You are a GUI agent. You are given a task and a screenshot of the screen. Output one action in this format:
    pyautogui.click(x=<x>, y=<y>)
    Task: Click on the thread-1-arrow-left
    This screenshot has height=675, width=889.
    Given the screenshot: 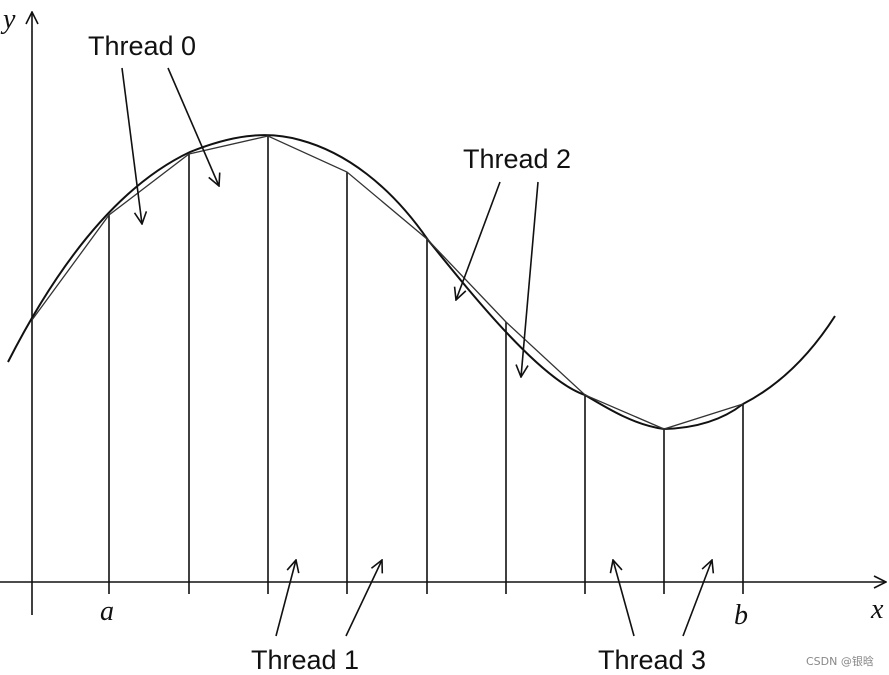 What is the action you would take?
    pyautogui.click(x=285, y=598)
    